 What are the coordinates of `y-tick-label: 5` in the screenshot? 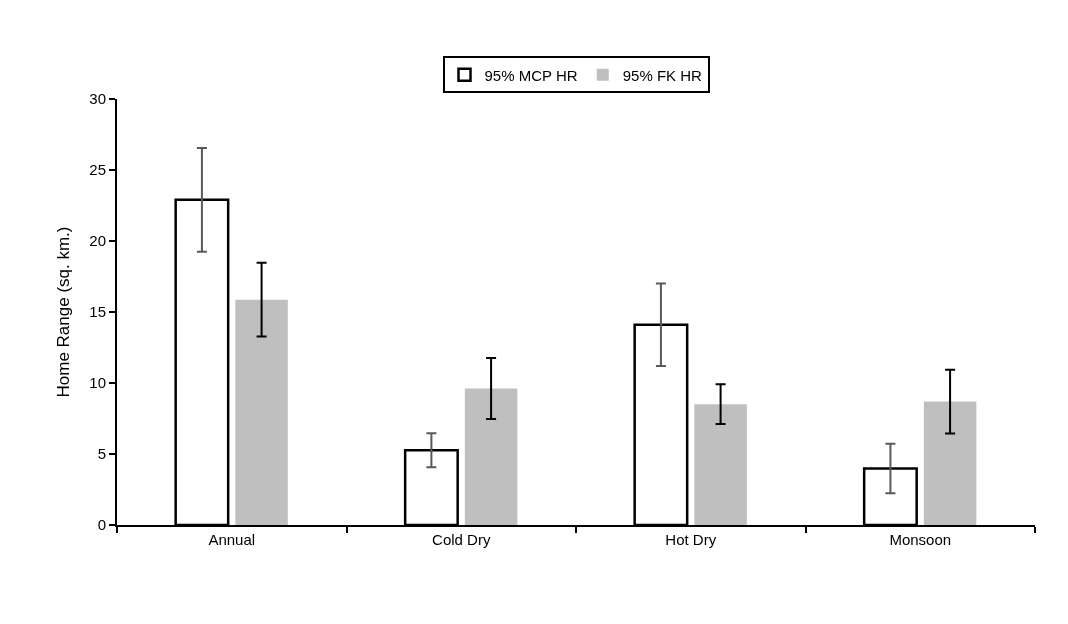 It's located at (101, 454).